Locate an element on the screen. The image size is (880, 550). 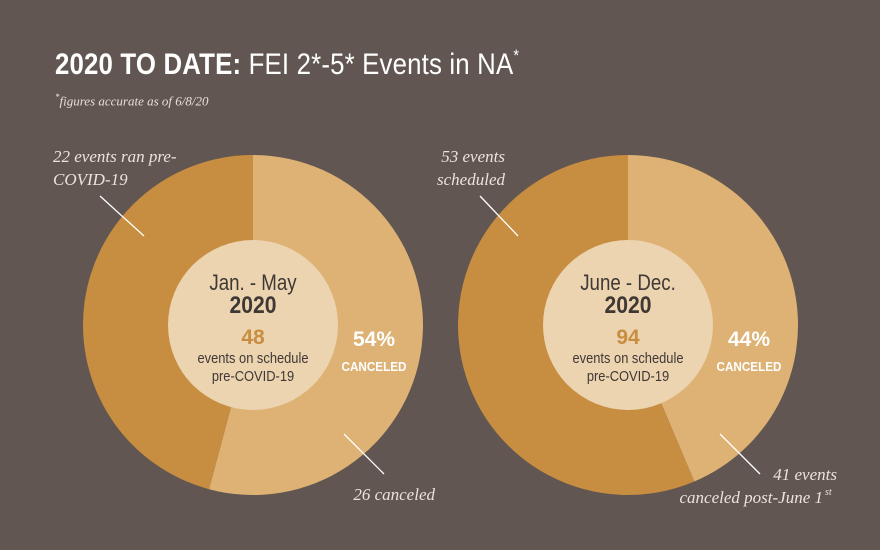
annotation-canceled-superscript: st is located at coordinates (828, 492).